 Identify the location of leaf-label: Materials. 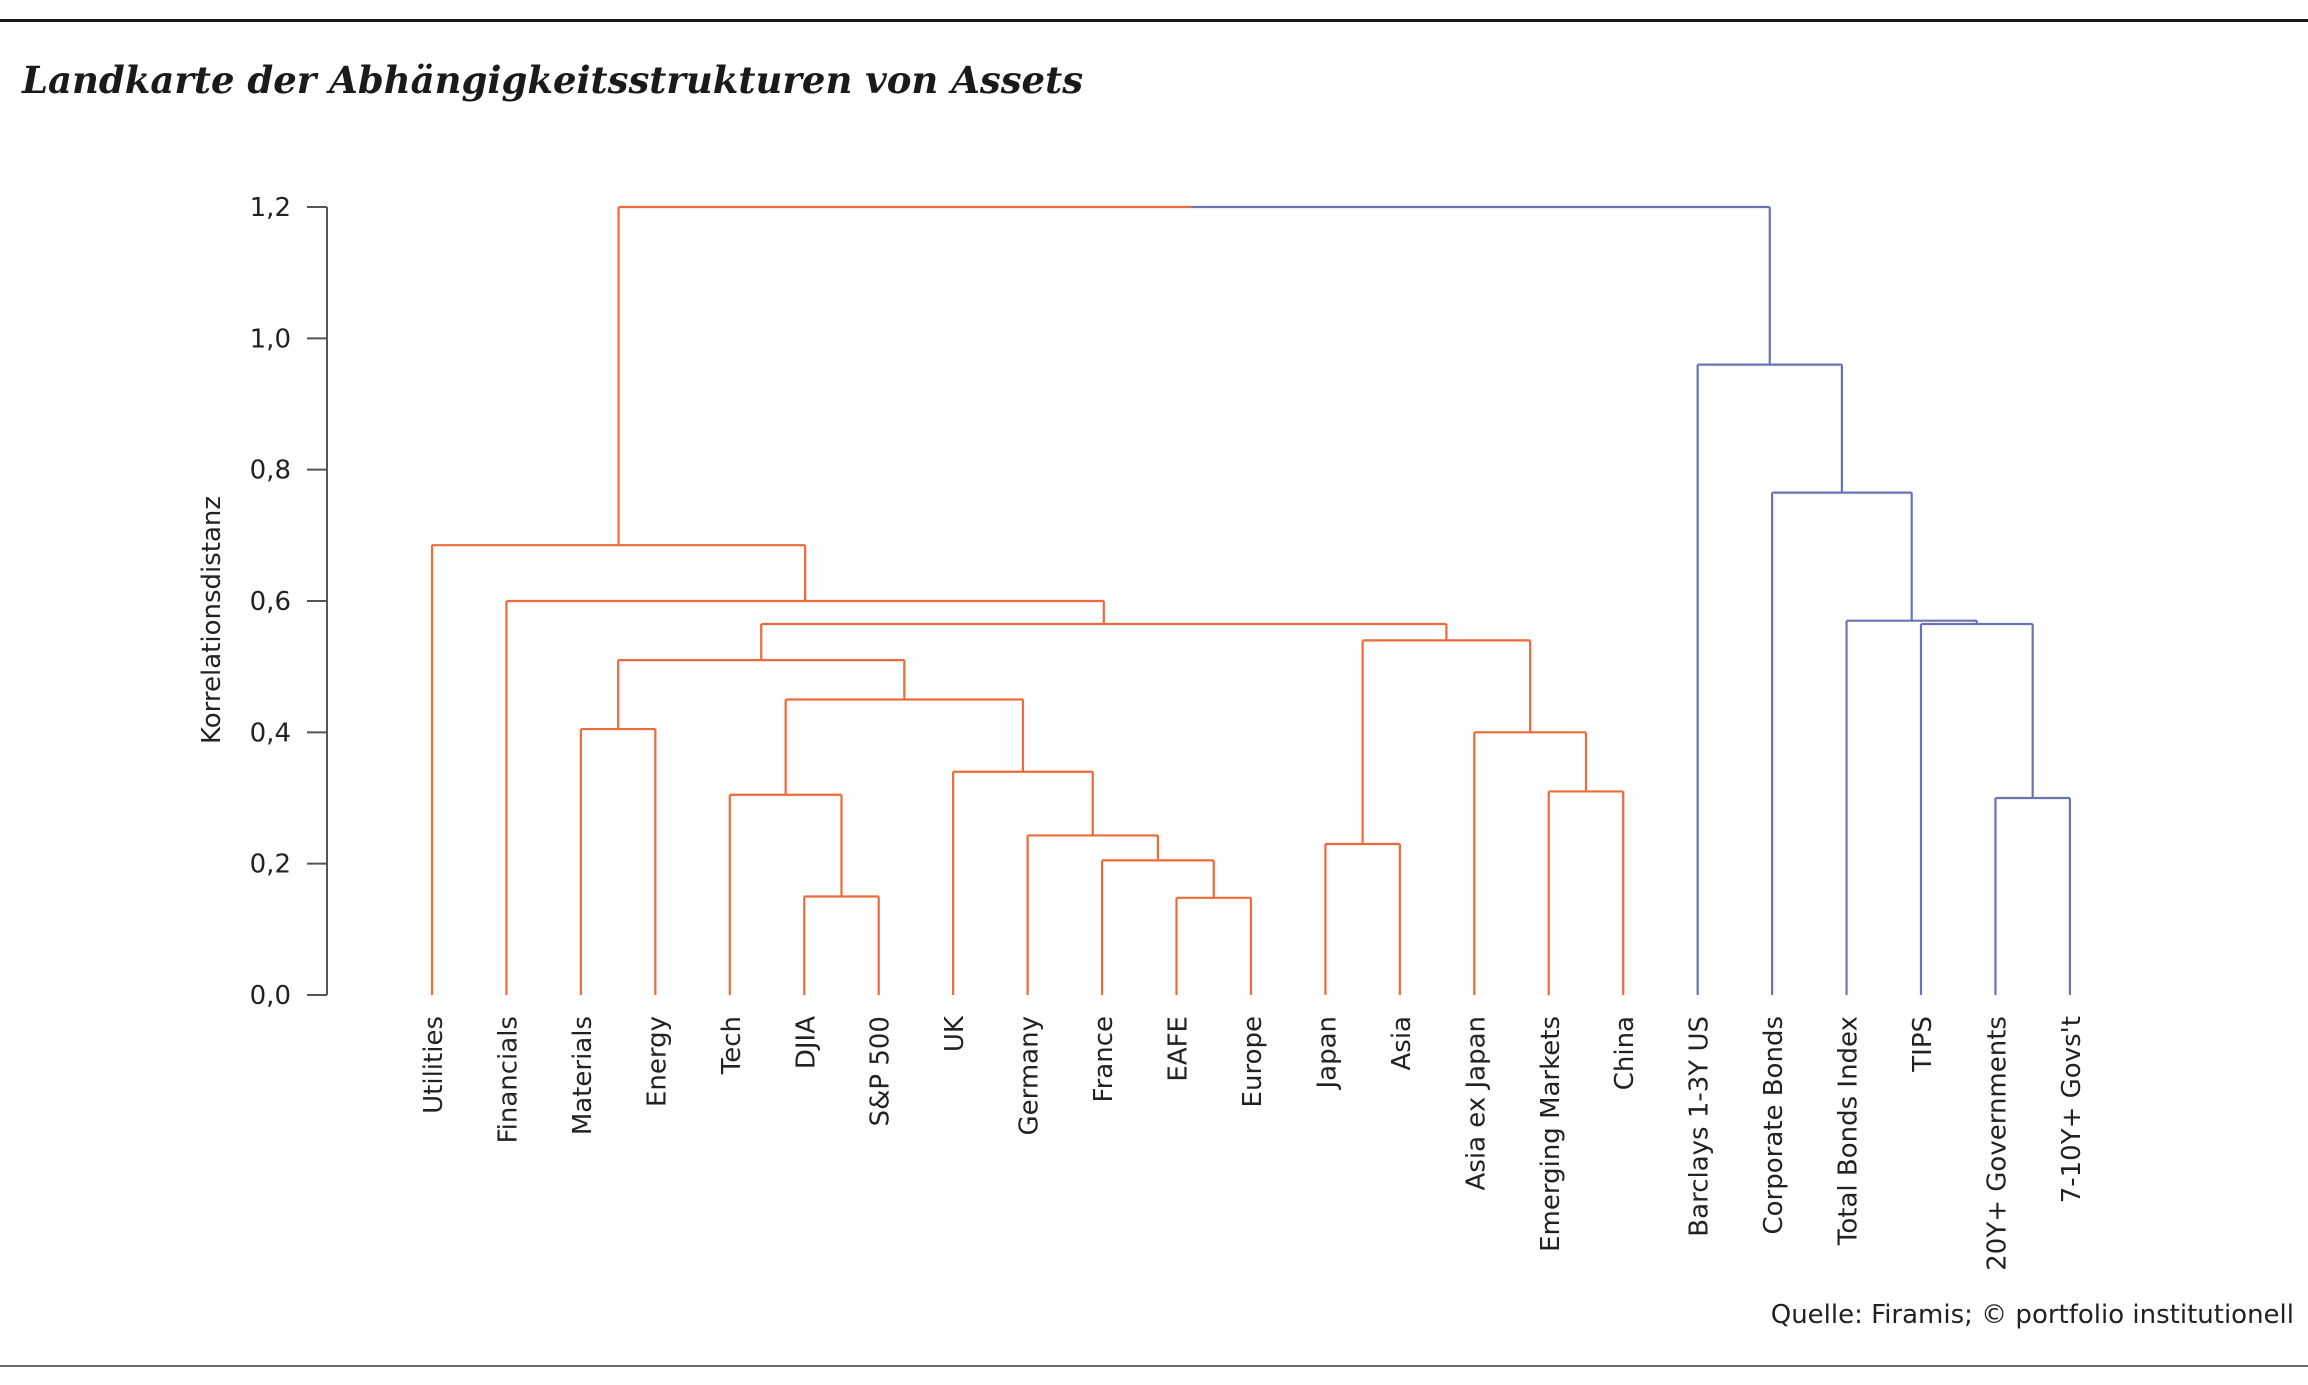
(583, 1075).